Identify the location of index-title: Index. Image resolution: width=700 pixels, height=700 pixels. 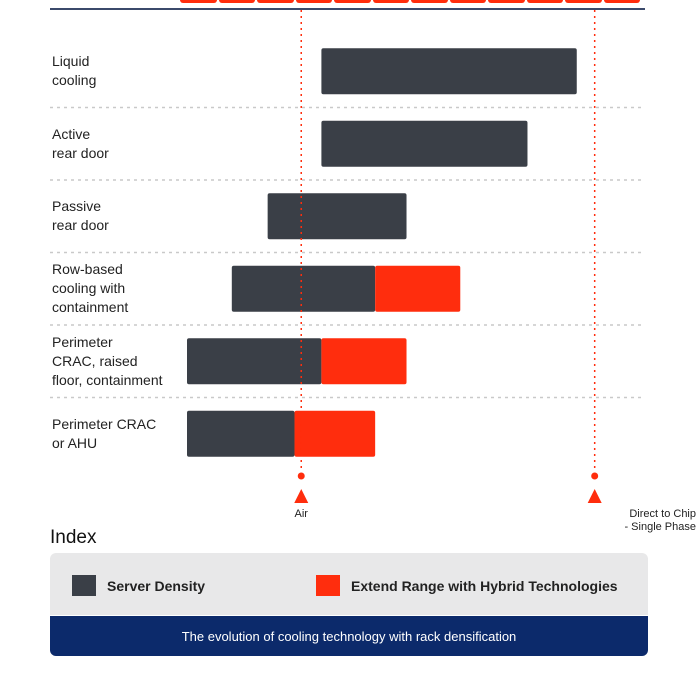
(73, 537).